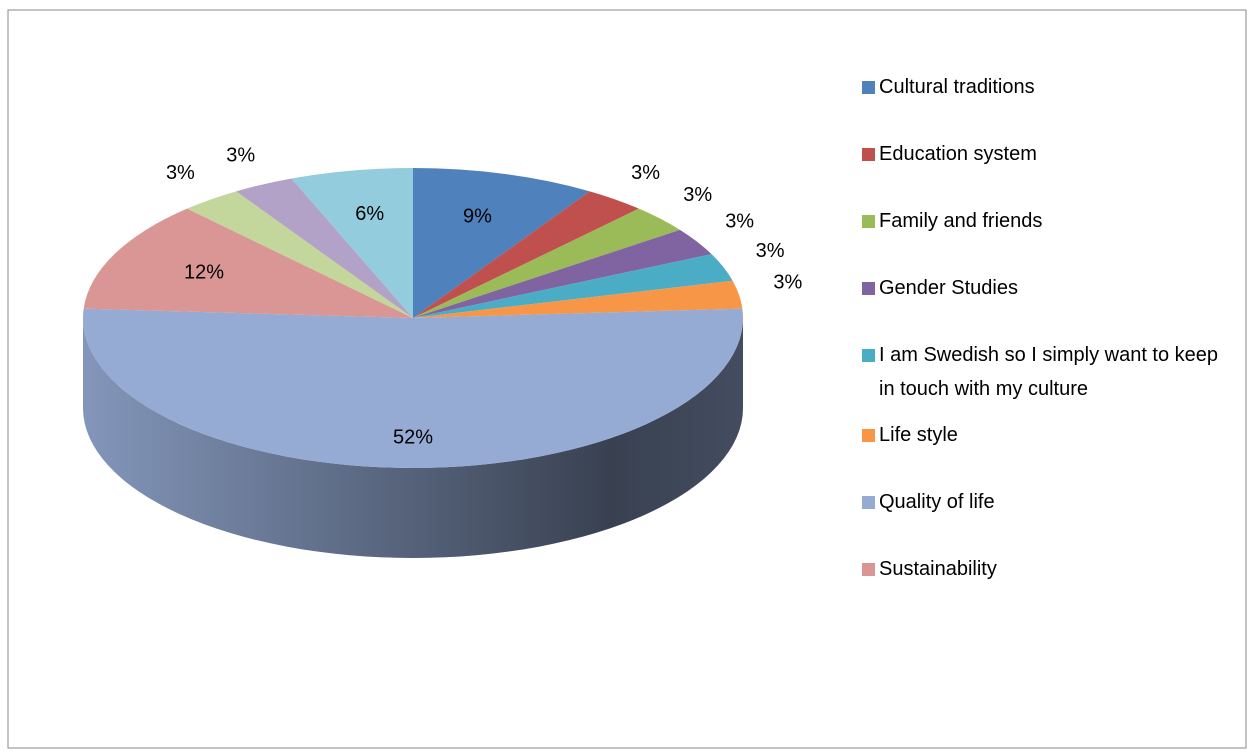  I want to click on legend-label: Family and friends, so click(961, 221).